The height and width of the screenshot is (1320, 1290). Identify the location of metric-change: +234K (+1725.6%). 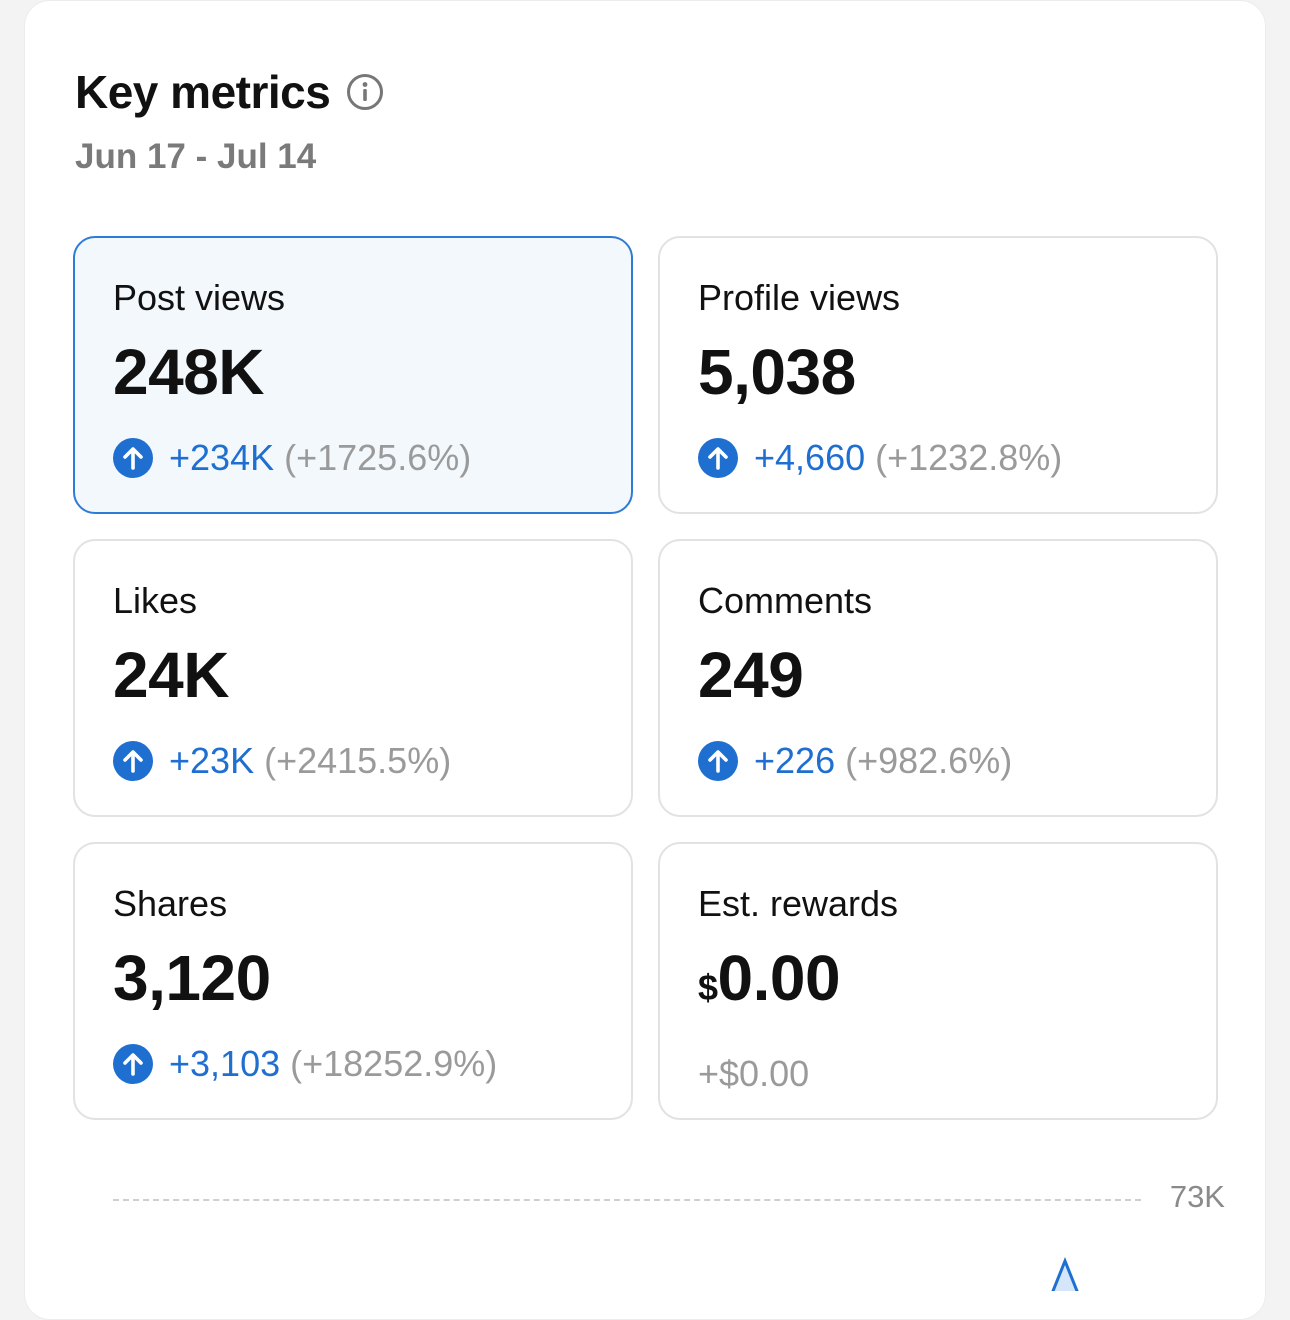
(353, 458).